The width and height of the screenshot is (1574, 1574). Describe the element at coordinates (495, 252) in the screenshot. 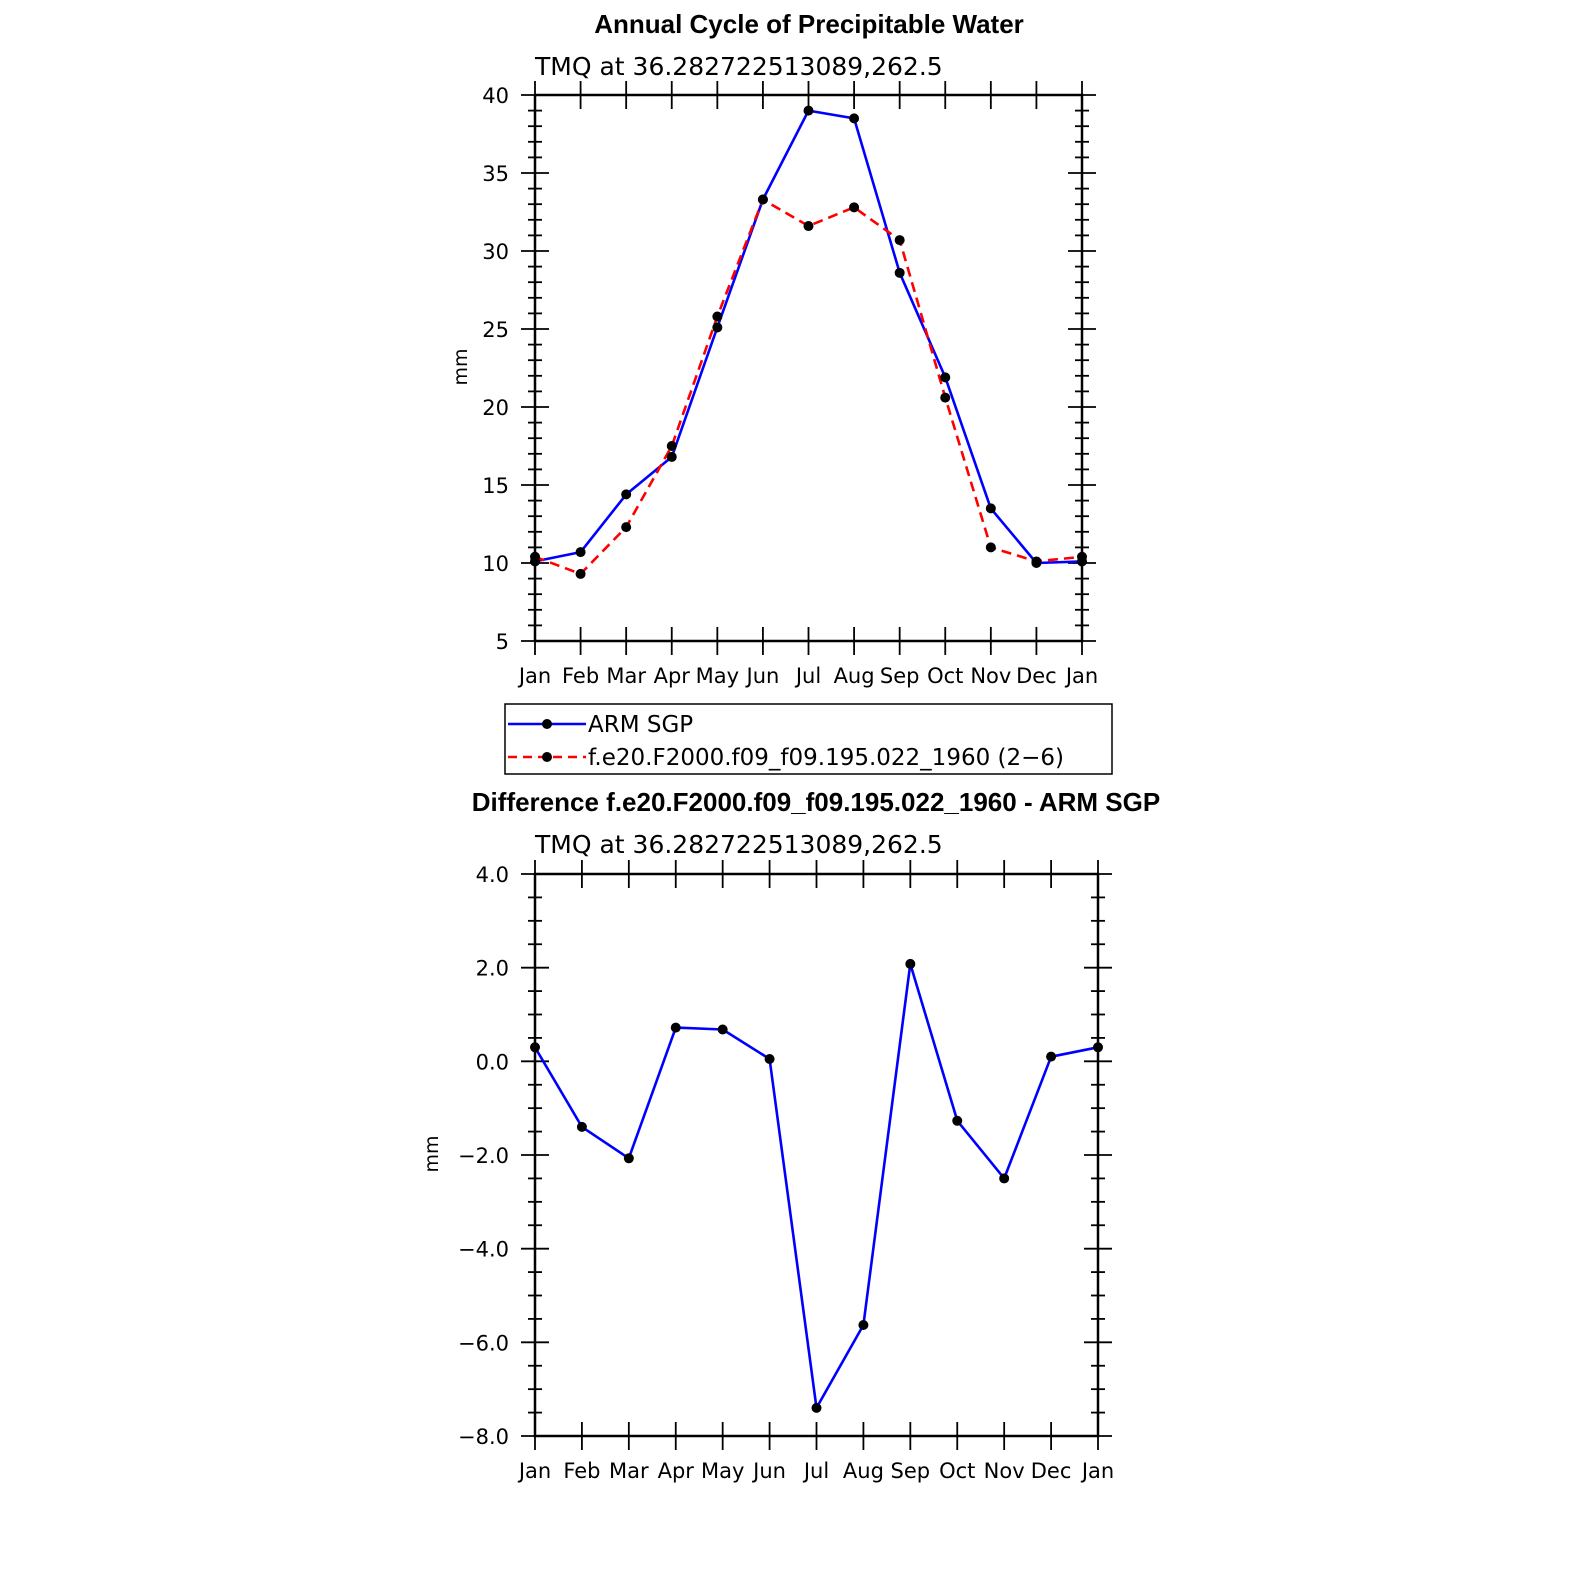

I see `y-tick-label: 30` at that location.